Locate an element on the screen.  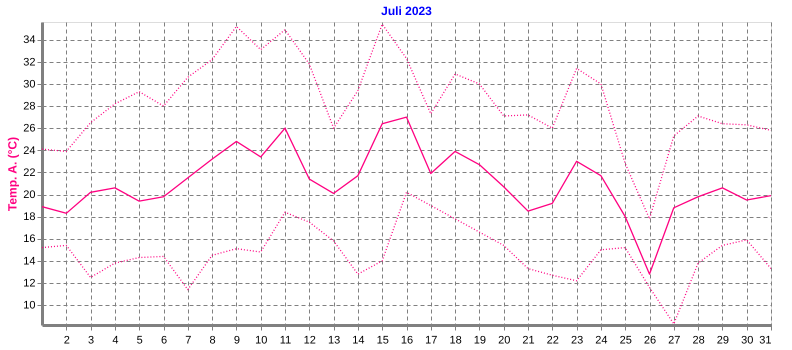
x-tick-label: 22 is located at coordinates (552, 340).